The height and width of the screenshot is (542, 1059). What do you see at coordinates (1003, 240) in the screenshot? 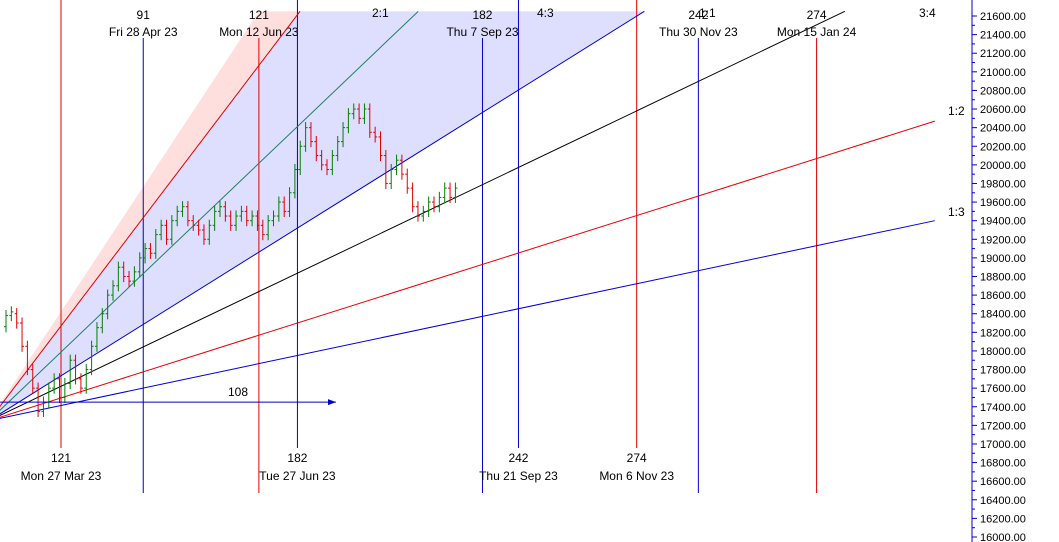
I see `axis-tick-label: 19200.00` at bounding box center [1003, 240].